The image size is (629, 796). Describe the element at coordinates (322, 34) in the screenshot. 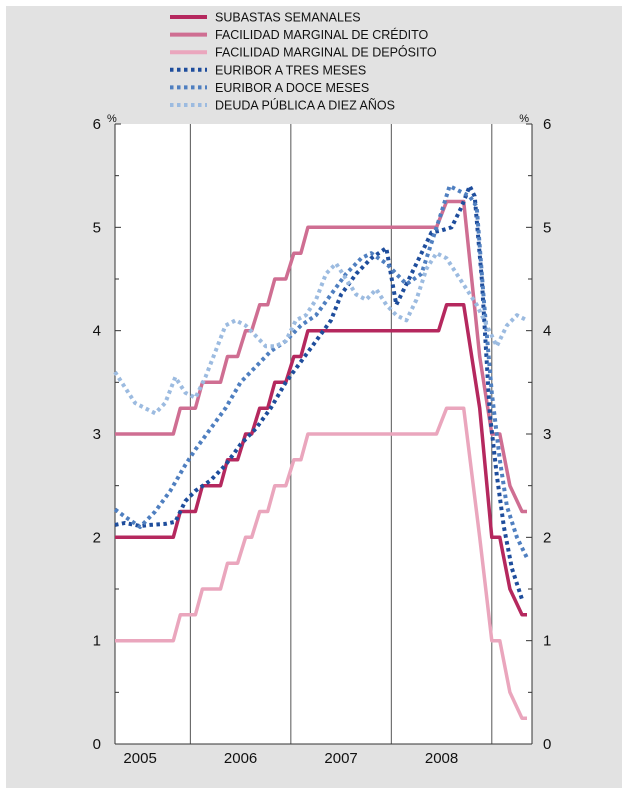

I see `legend-label-1: FACILIDAD MARGINAL DE CRÉDITO` at that location.